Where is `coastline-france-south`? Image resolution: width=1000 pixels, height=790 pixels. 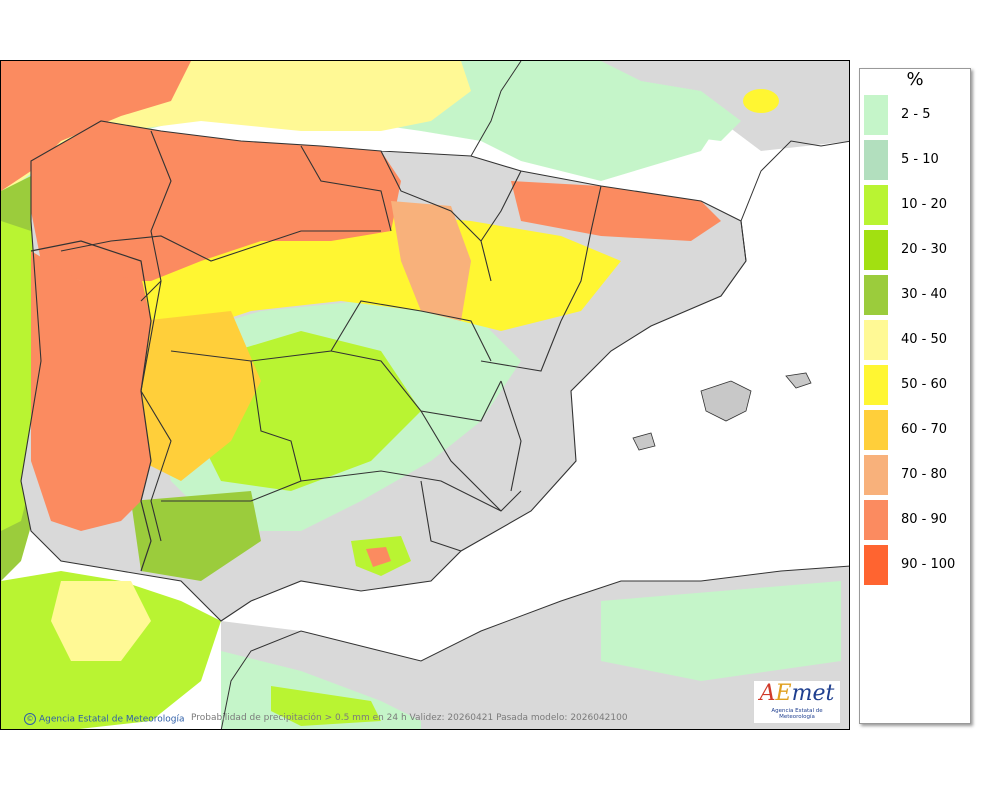
coastline-france-south is located at coordinates (794, 201).